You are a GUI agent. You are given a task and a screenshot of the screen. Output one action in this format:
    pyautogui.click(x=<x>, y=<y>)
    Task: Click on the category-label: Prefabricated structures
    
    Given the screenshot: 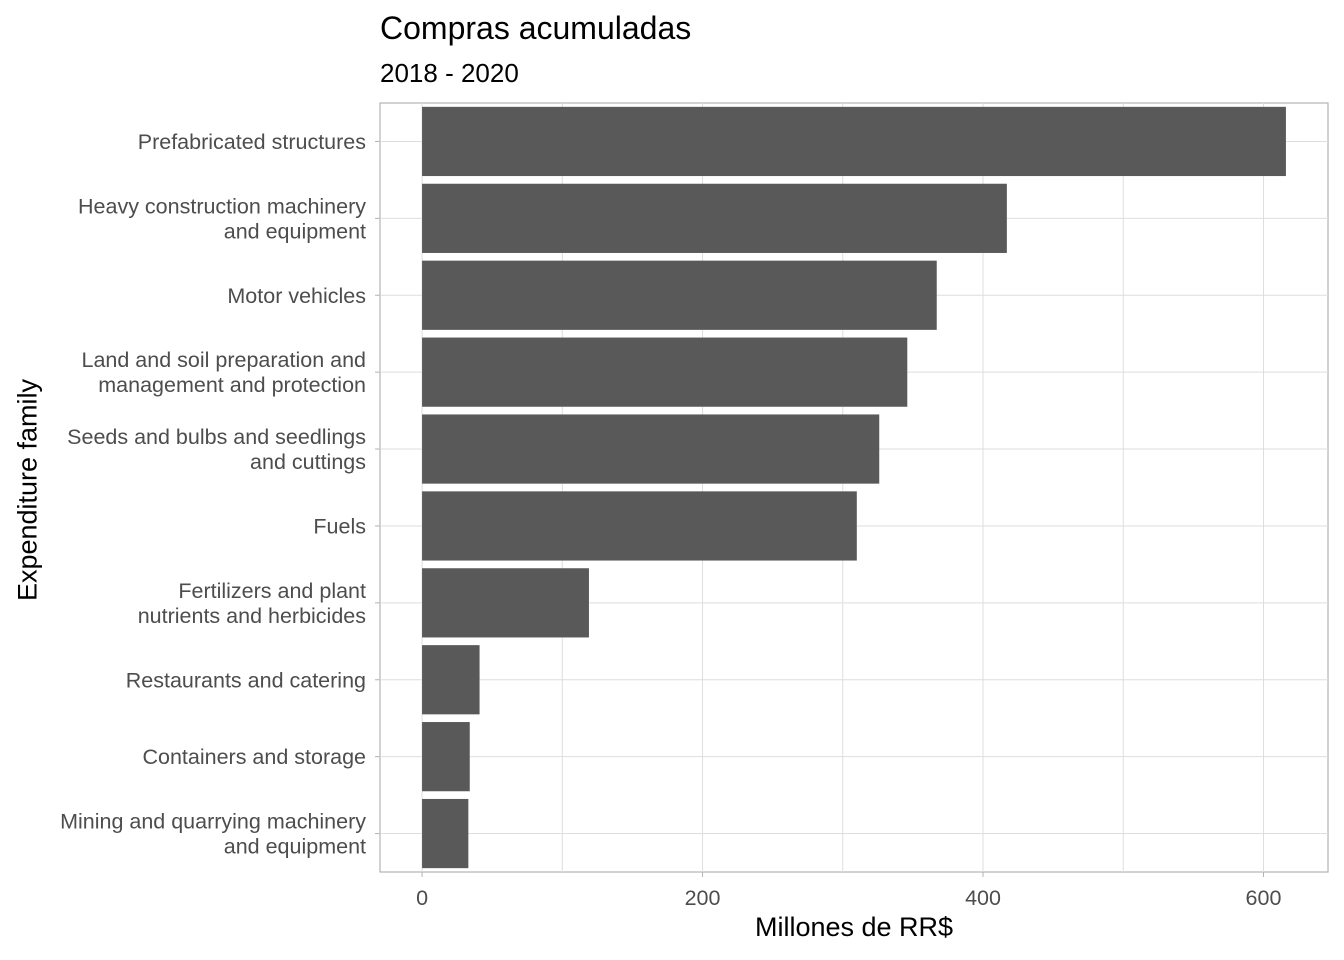 What is the action you would take?
    pyautogui.click(x=252, y=142)
    